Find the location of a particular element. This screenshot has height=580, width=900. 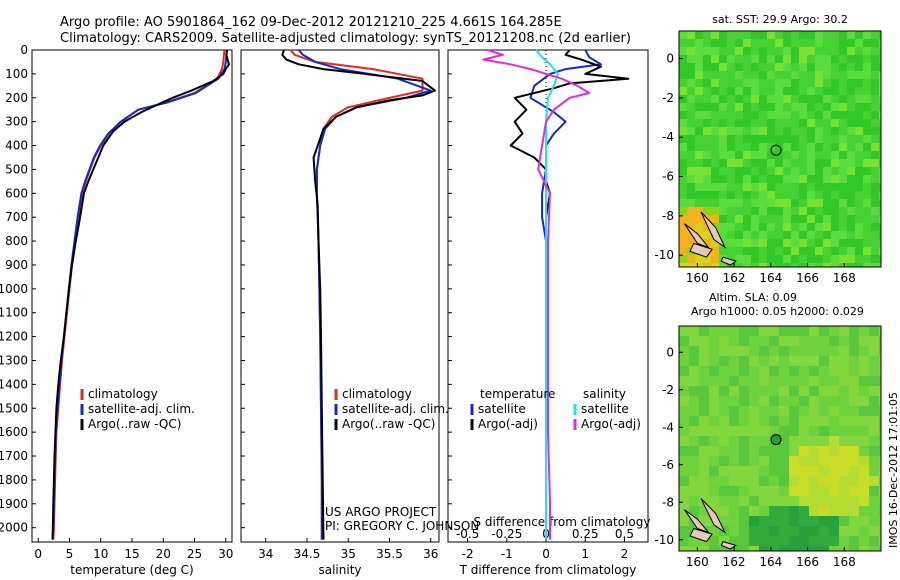

y-tick-label: -8 is located at coordinates (668, 502).